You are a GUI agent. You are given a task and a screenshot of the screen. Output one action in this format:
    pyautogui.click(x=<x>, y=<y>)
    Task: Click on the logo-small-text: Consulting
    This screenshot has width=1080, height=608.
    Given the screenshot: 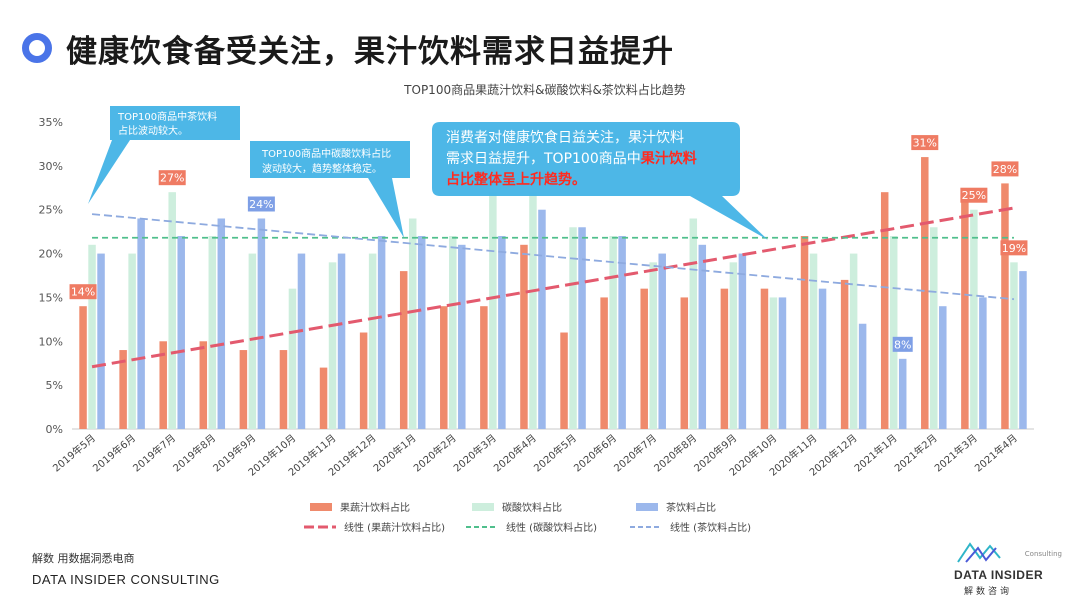 What is the action you would take?
    pyautogui.click(x=1043, y=554)
    